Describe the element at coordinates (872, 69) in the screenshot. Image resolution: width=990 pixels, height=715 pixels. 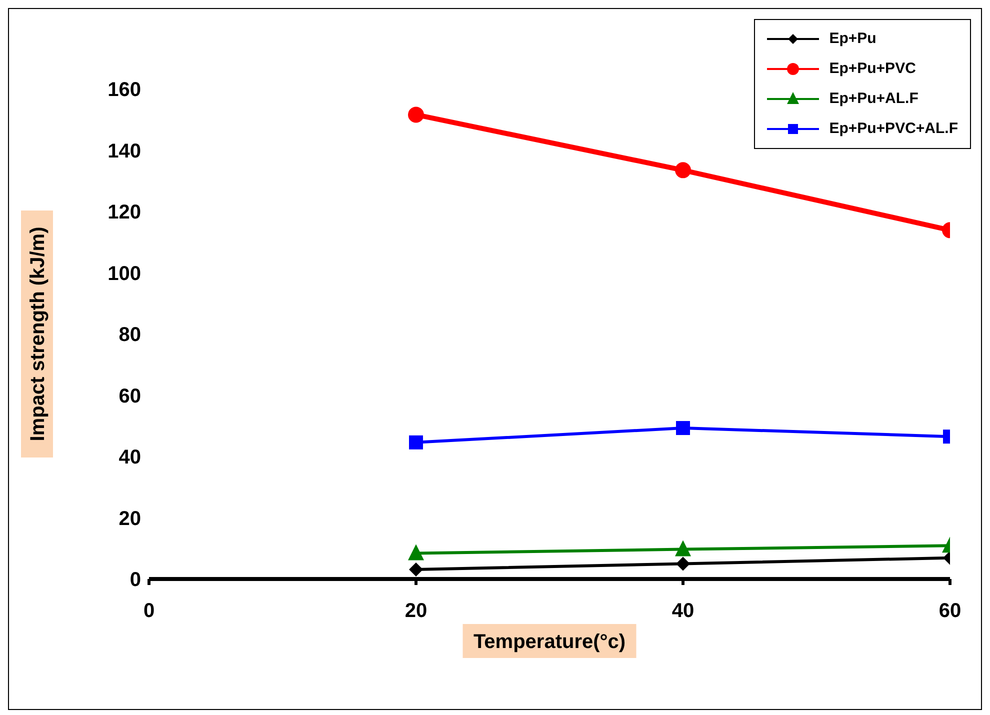
I see `legend-label: Ep+Pu+PVC` at that location.